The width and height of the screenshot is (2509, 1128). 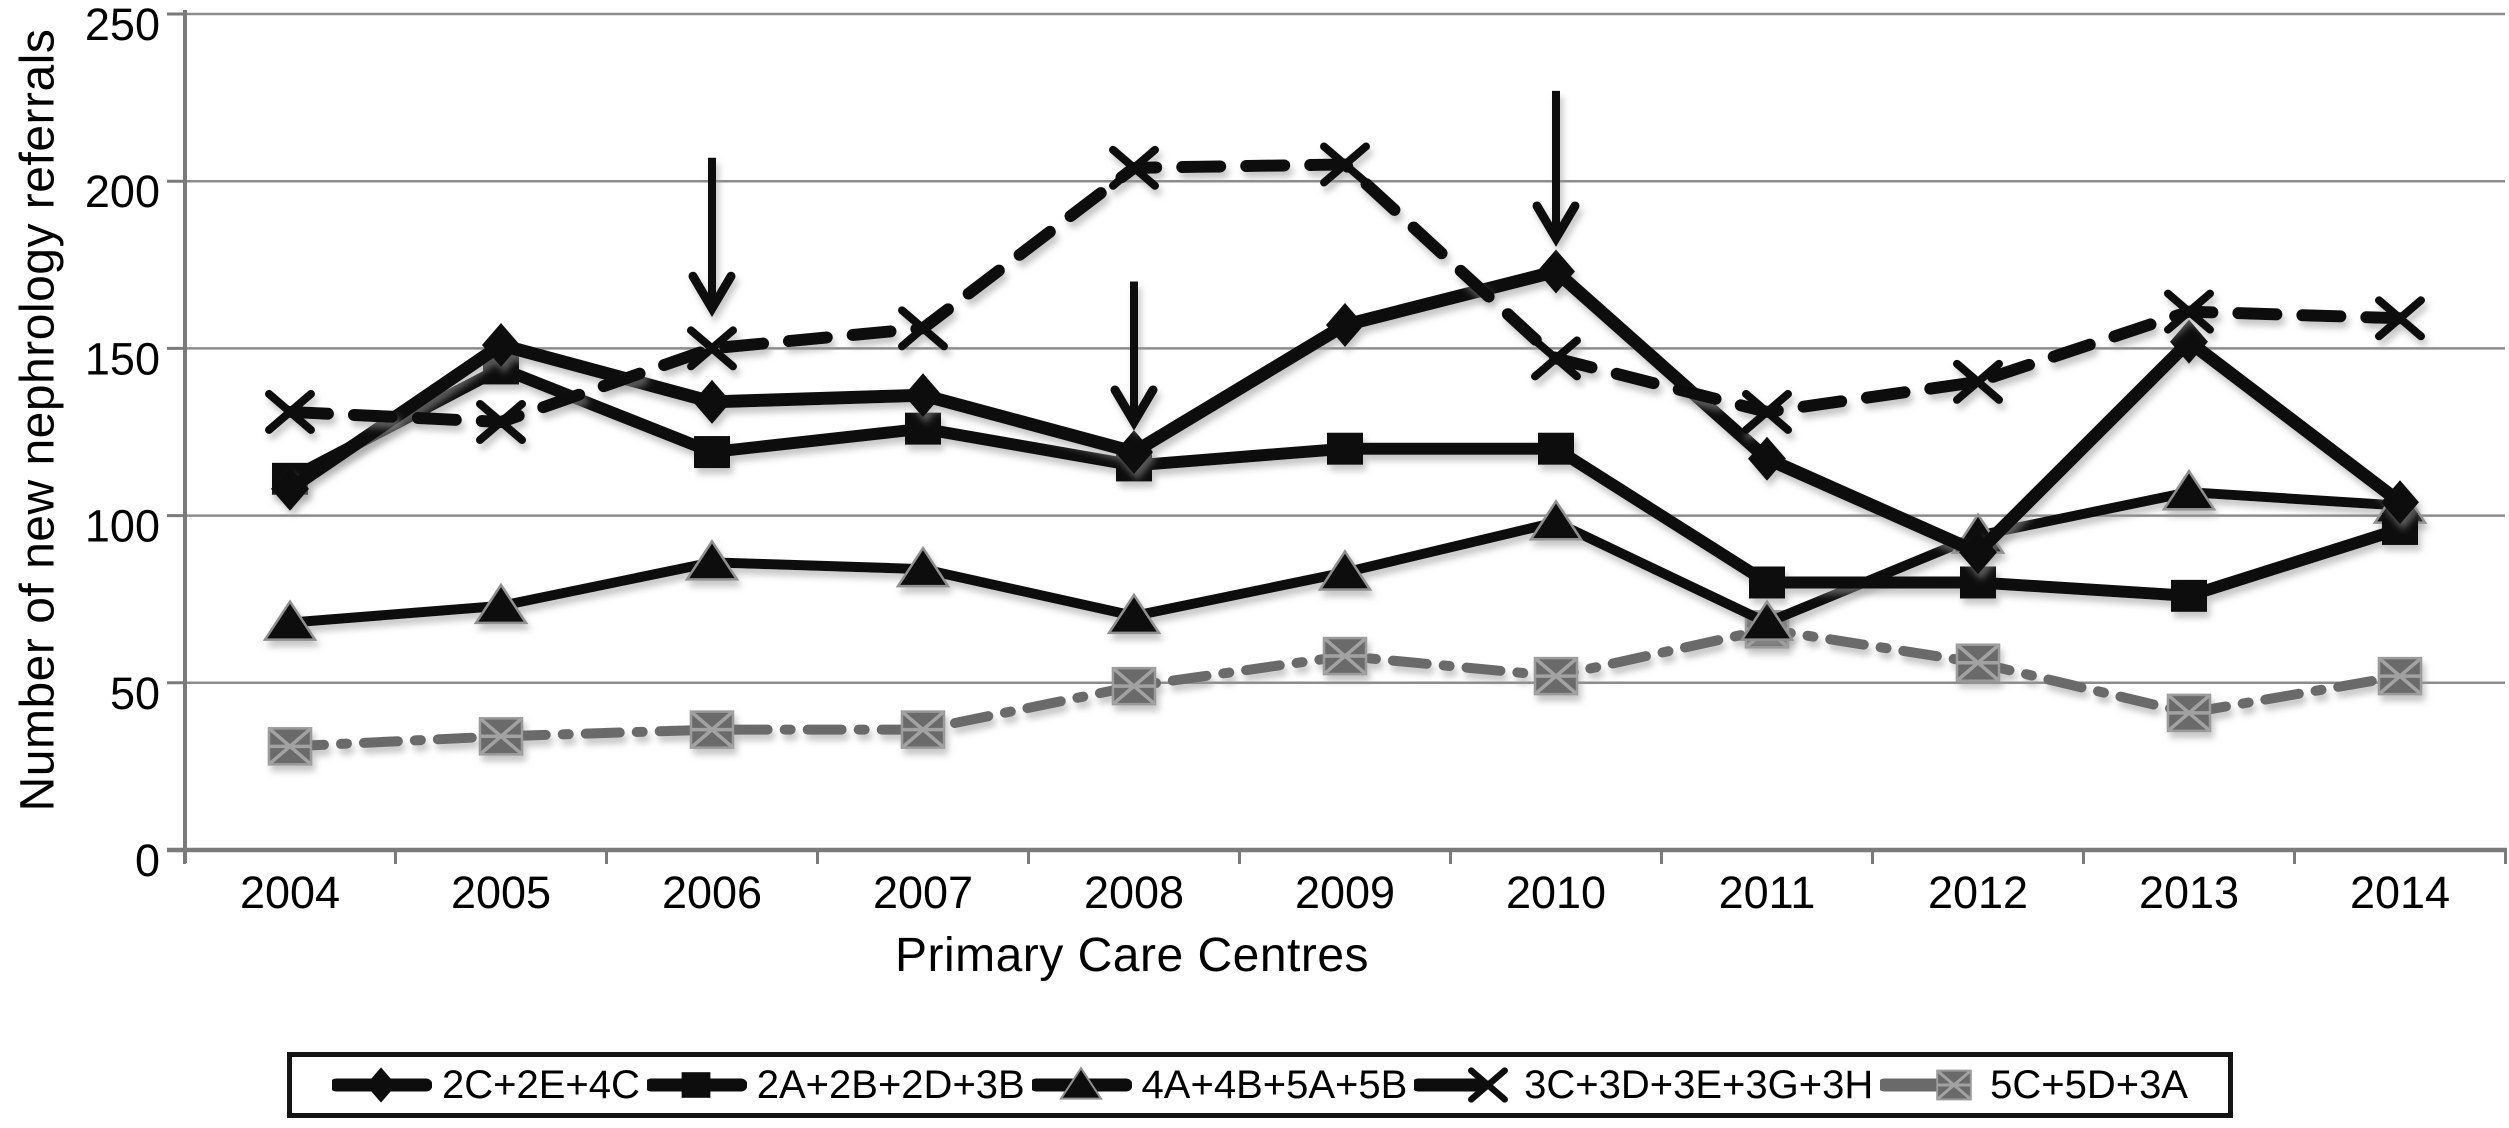 What do you see at coordinates (1978, 892) in the screenshot?
I see `x-tick-label: 2012` at bounding box center [1978, 892].